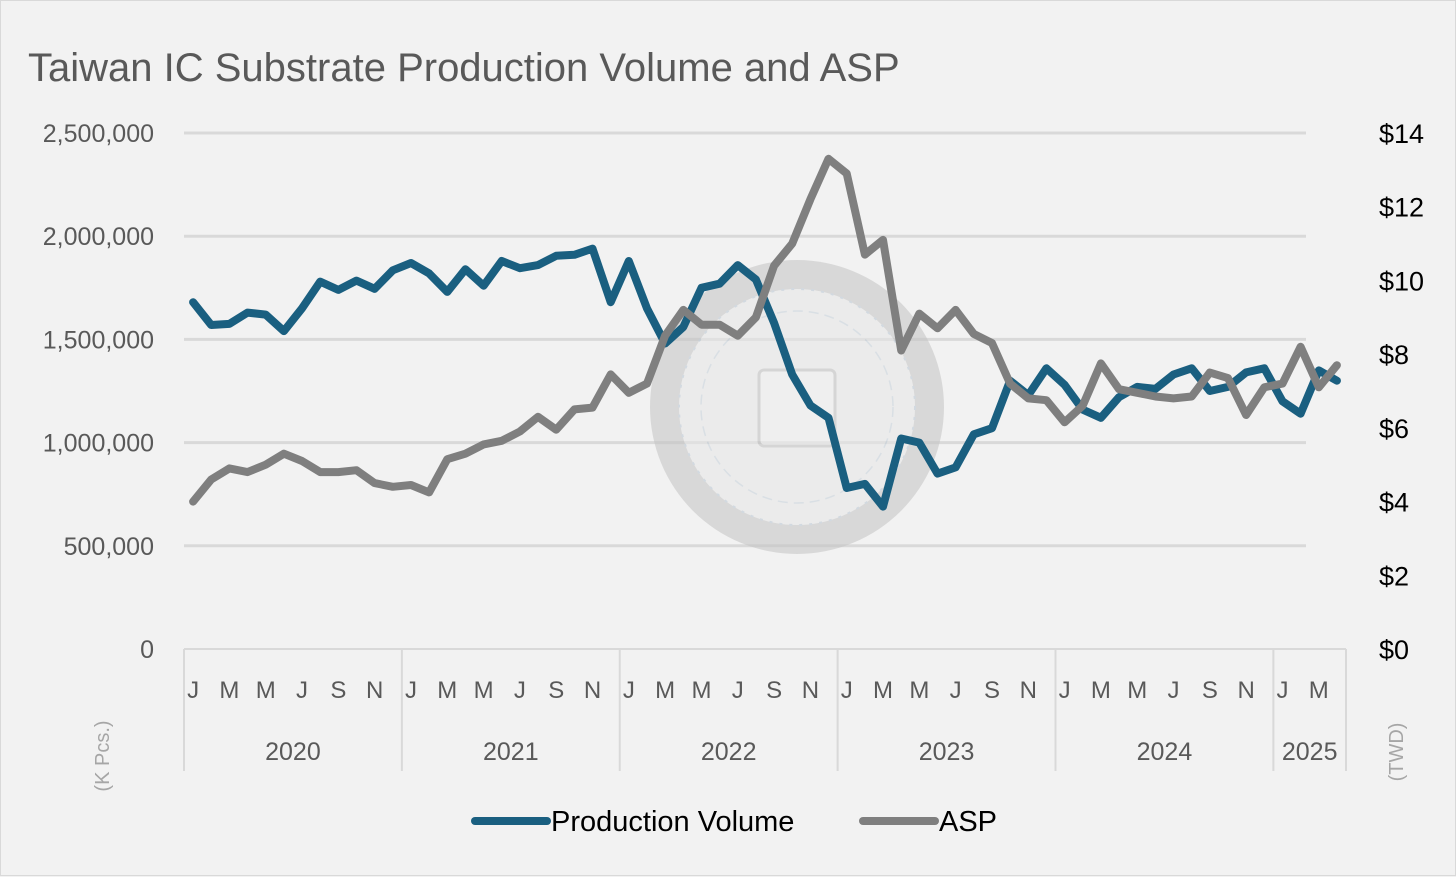 This screenshot has height=877, width=1456. I want to click on y-left-tick-label: 1,000,000, so click(98, 444).